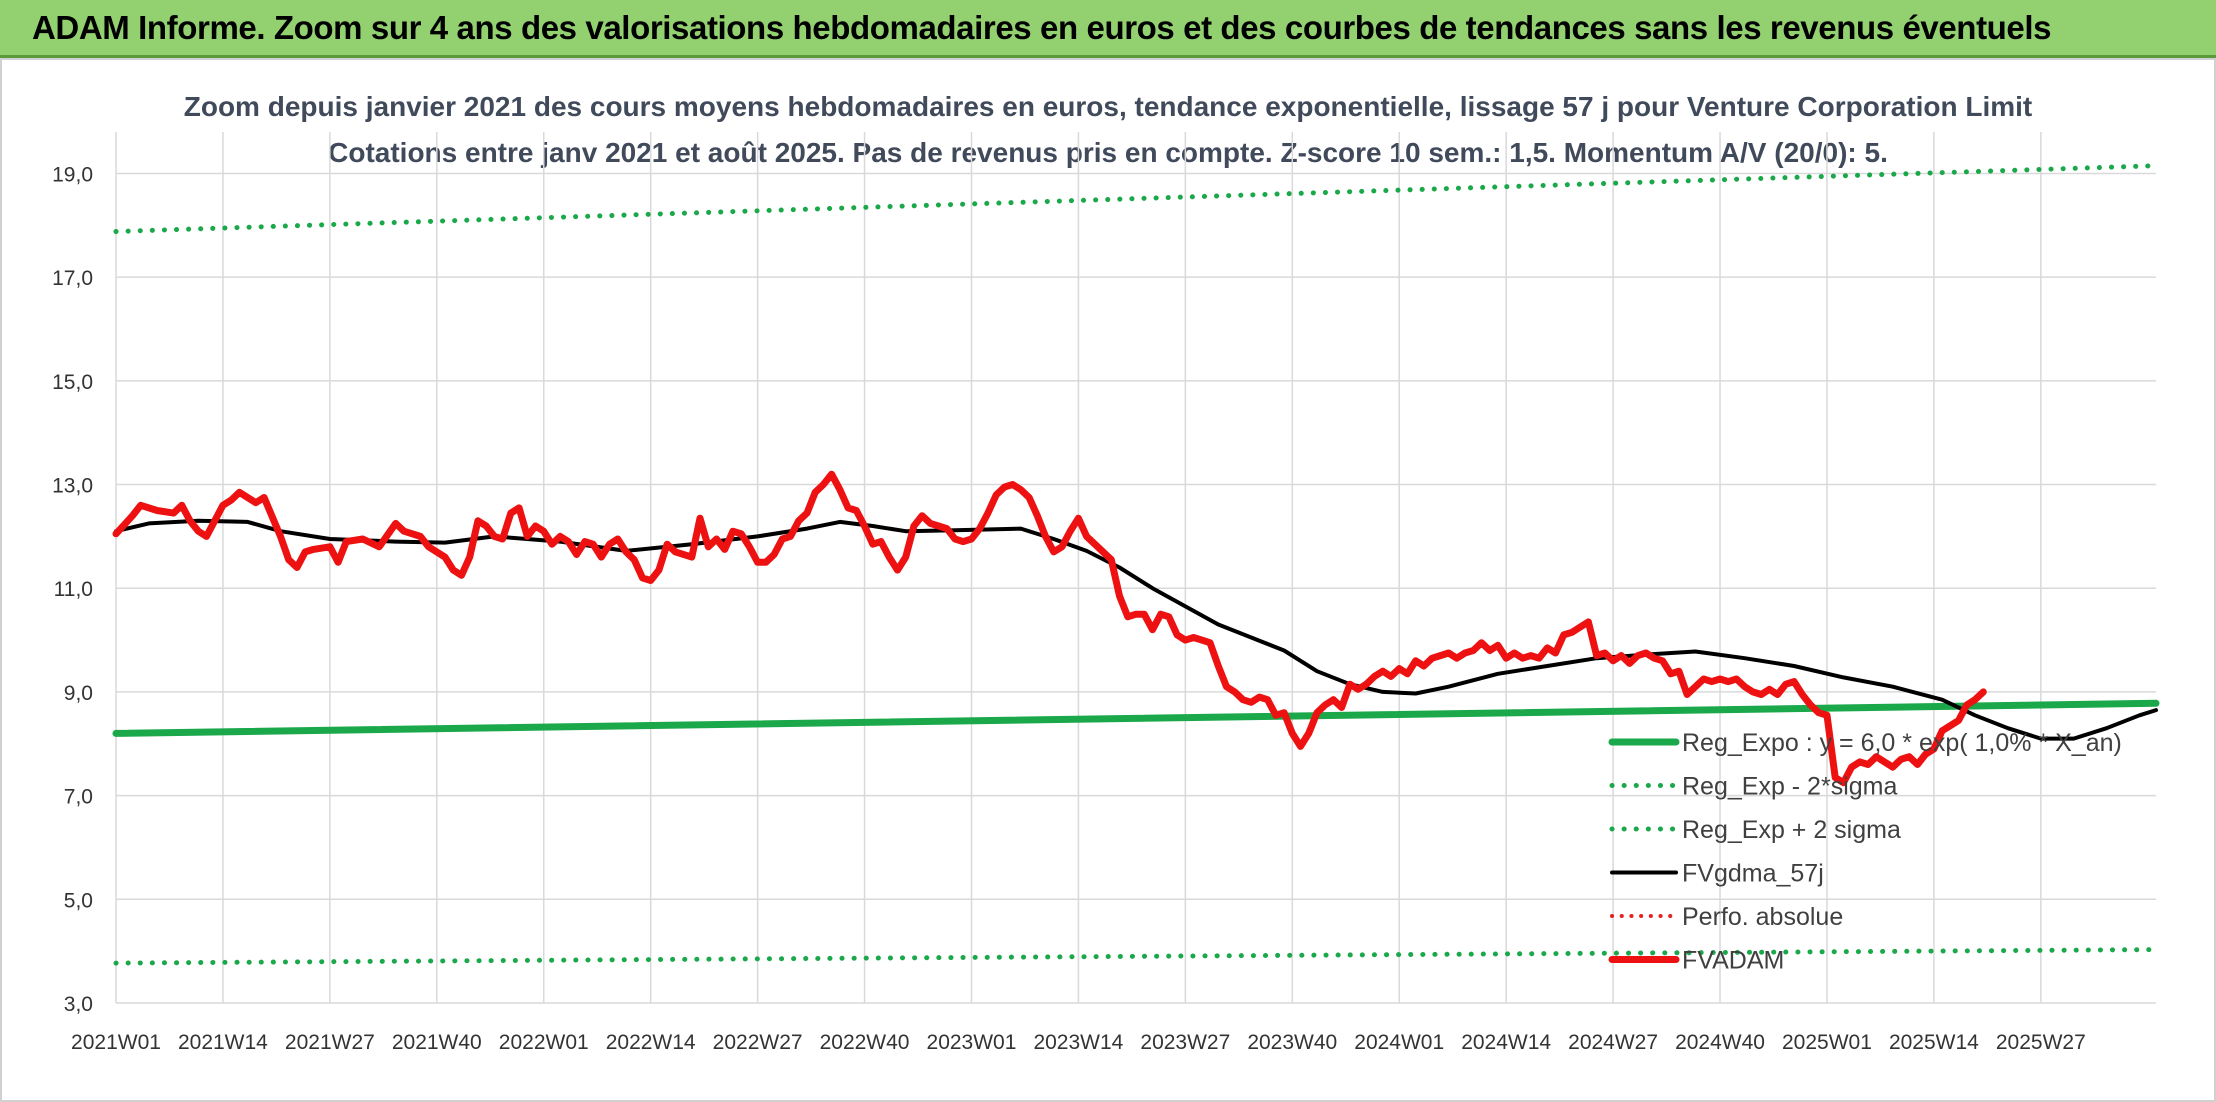 This screenshot has width=2216, height=1102. I want to click on x-tick-label: 2023W01, so click(972, 1042).